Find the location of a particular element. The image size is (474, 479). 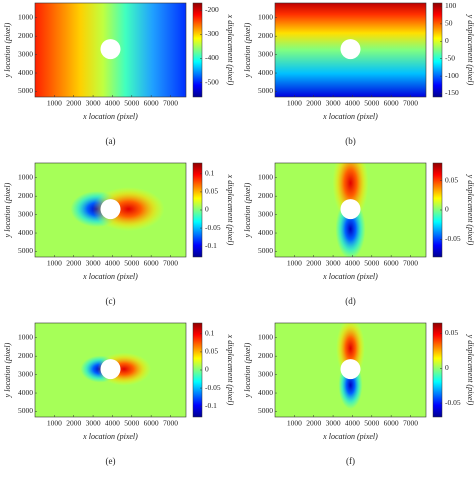

colorbar-tick-label: -150 is located at coordinates (452, 92).